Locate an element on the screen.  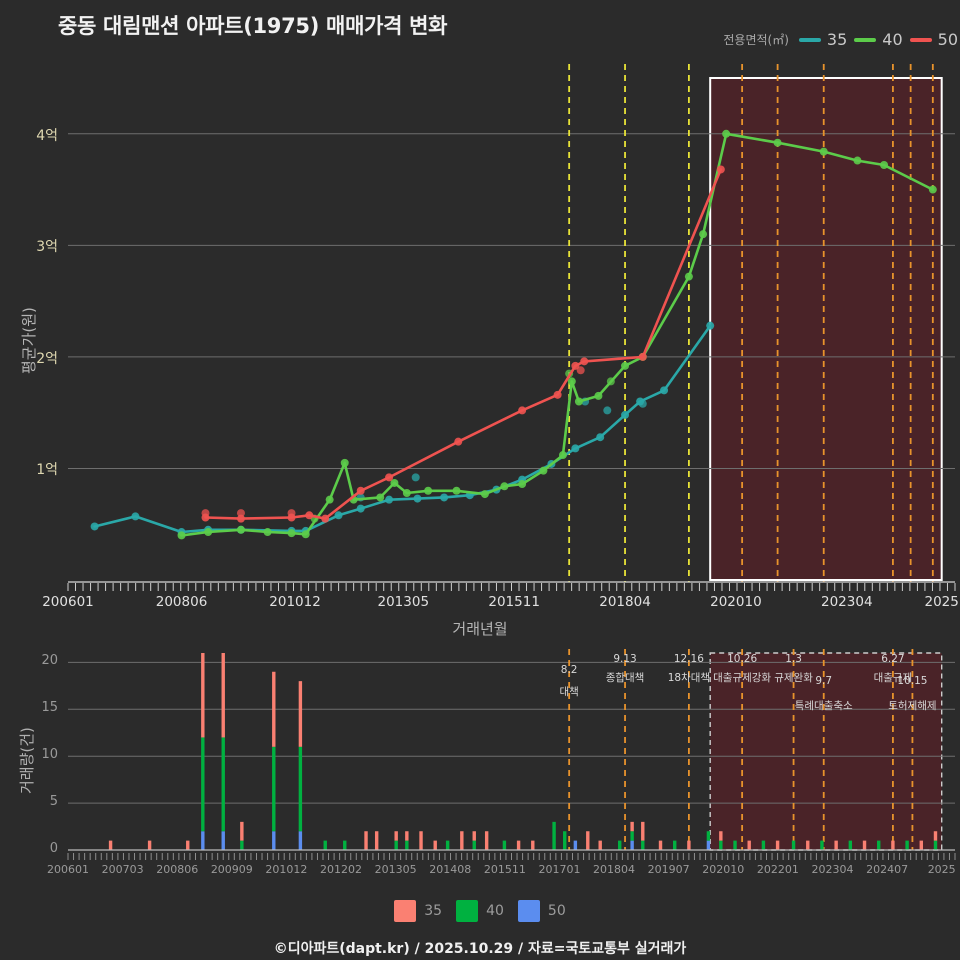
legend-item-50: 50 is located at coordinates (933, 39).